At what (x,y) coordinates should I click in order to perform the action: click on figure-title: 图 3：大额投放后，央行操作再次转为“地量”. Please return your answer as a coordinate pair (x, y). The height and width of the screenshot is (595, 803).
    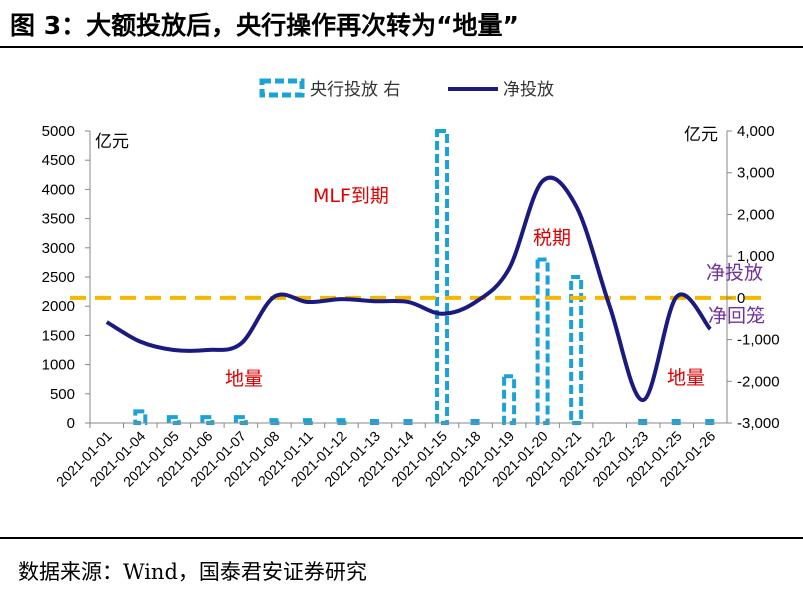
    Looking at the image, I should click on (264, 25).